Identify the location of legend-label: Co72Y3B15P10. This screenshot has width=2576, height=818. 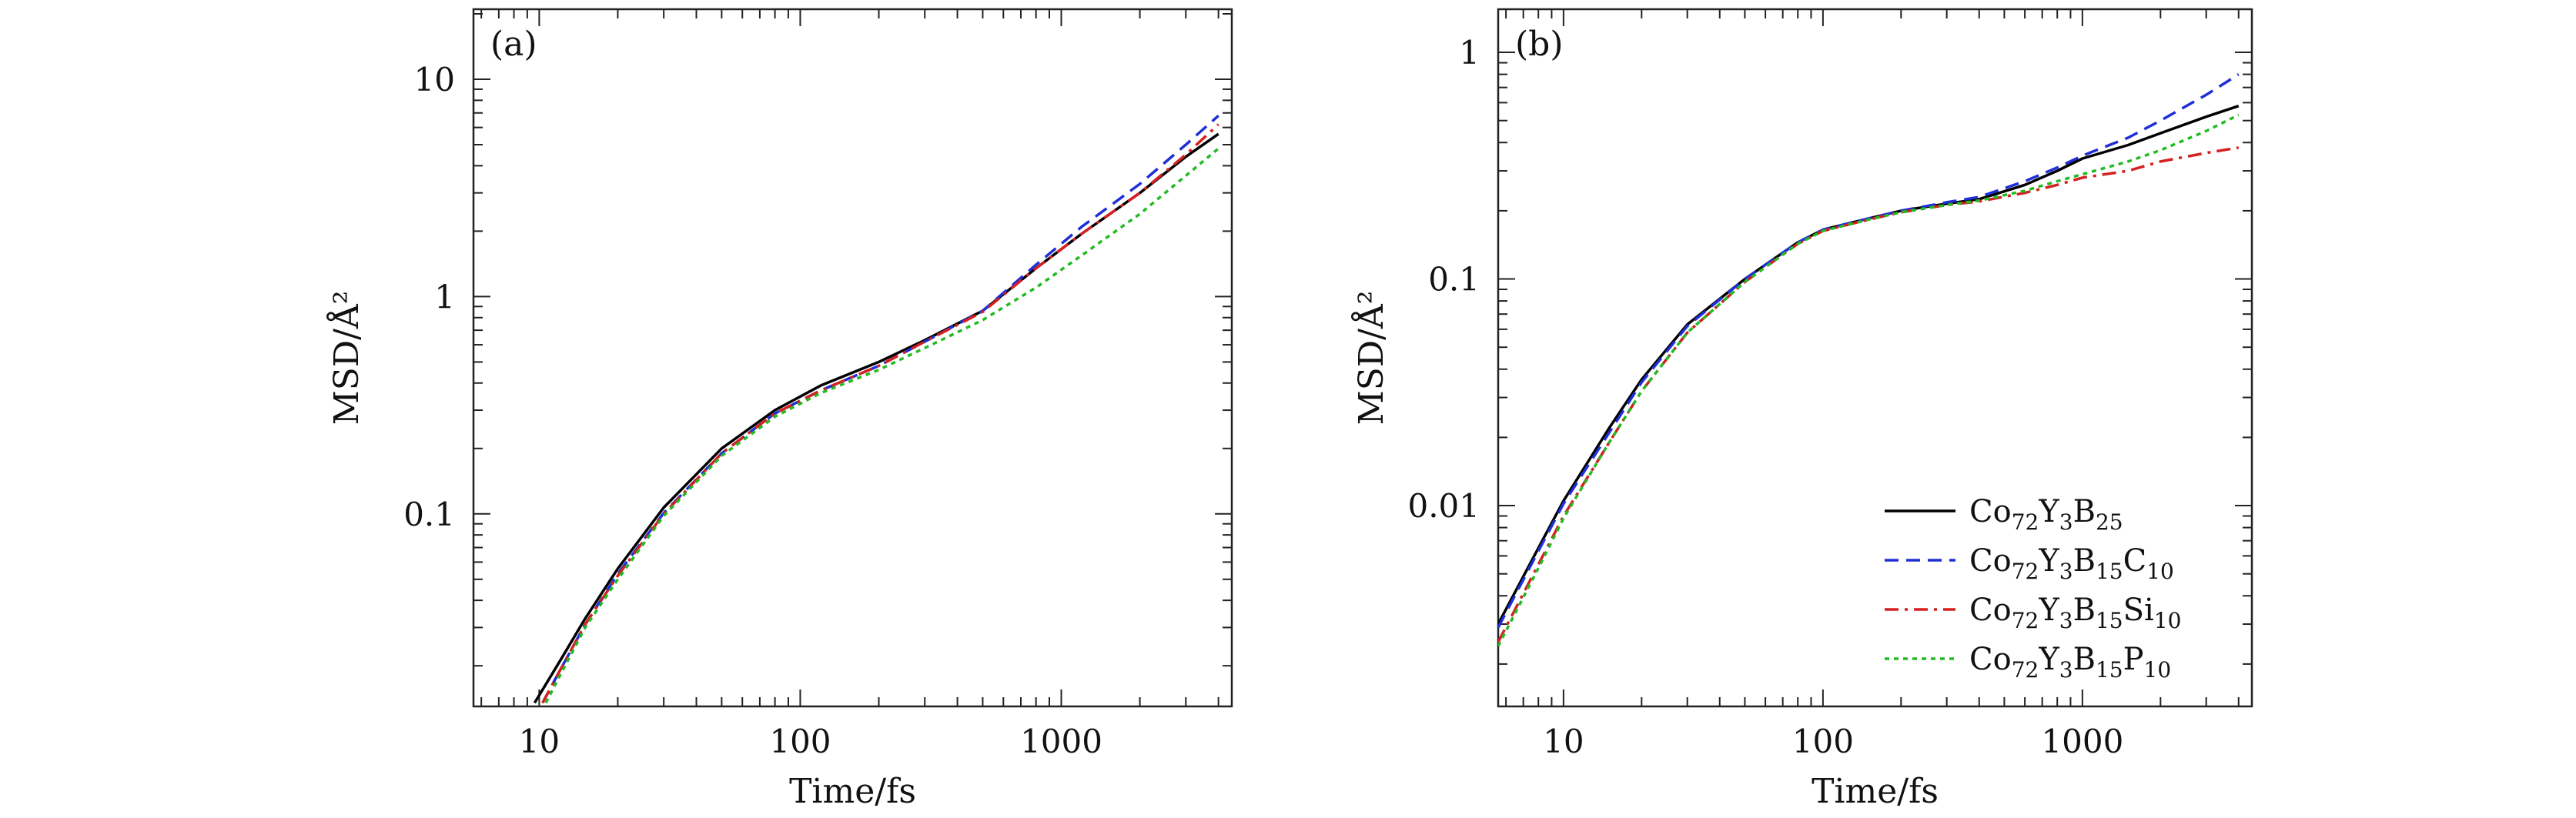
(2070, 663).